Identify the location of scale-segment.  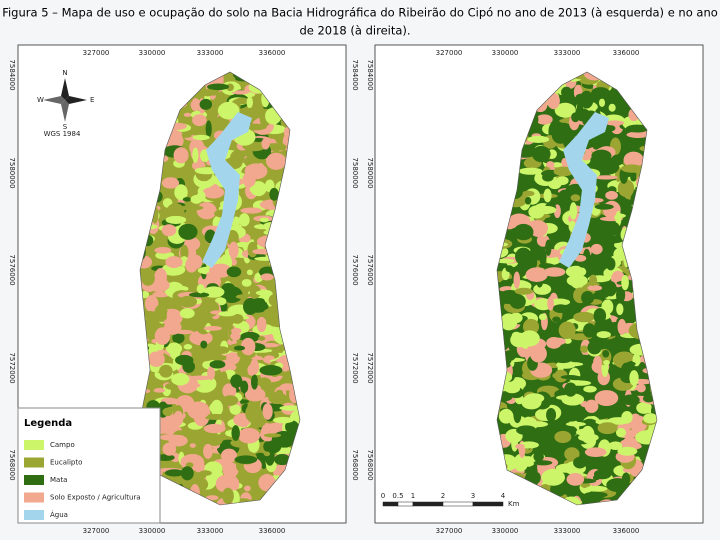
(405, 504).